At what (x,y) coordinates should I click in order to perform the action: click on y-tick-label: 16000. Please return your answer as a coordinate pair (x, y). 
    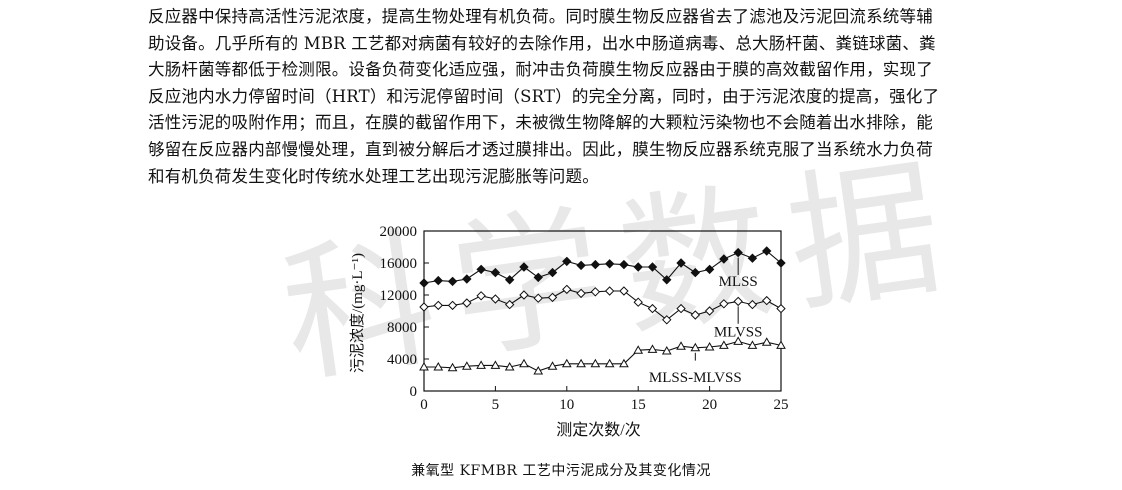
    Looking at the image, I should click on (399, 264).